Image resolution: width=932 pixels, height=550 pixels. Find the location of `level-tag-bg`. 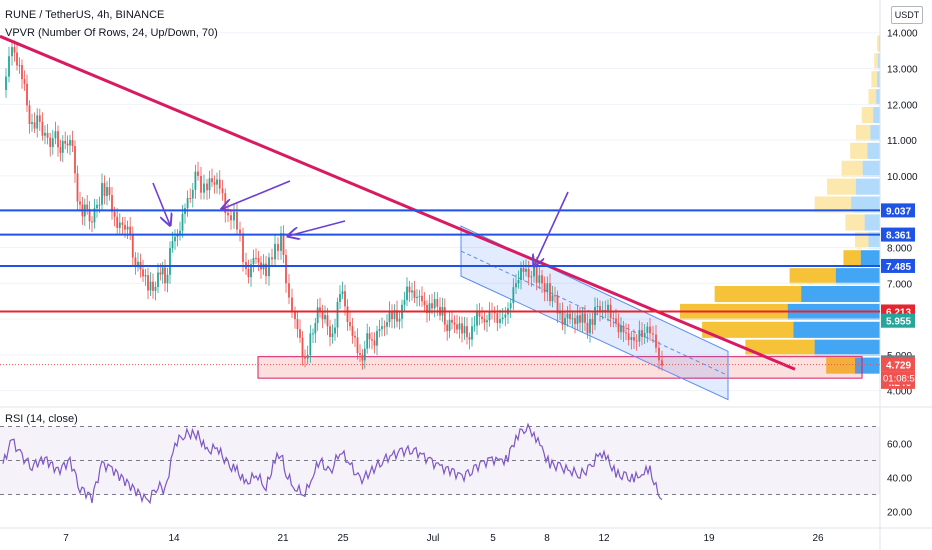

level-tag-bg is located at coordinates (898, 234).